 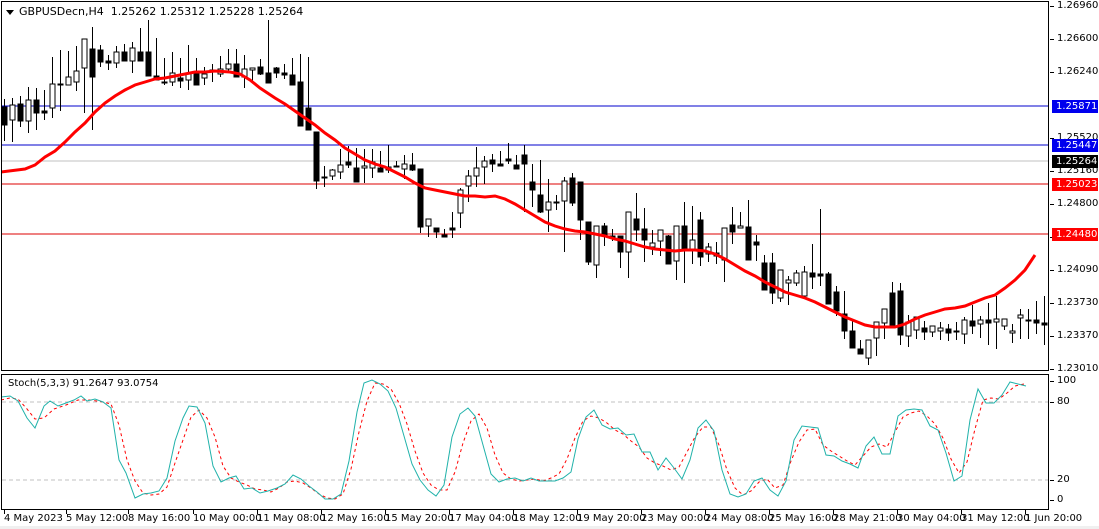 I want to click on time-label: 31 May 12:00, so click(x=995, y=518).